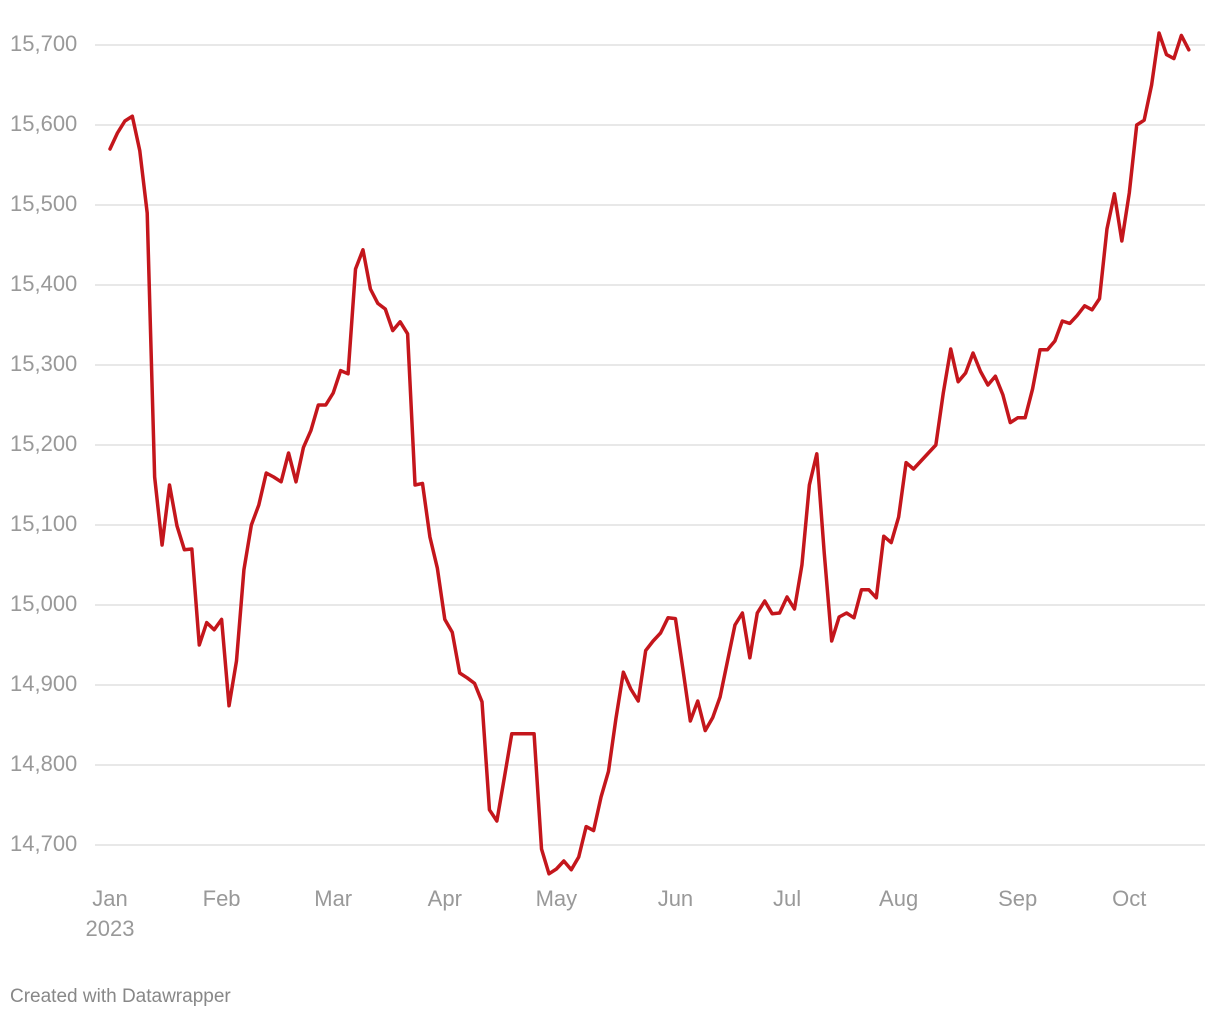  Describe the element at coordinates (43, 523) in the screenshot. I see `y-tick-label: 15,100` at that location.